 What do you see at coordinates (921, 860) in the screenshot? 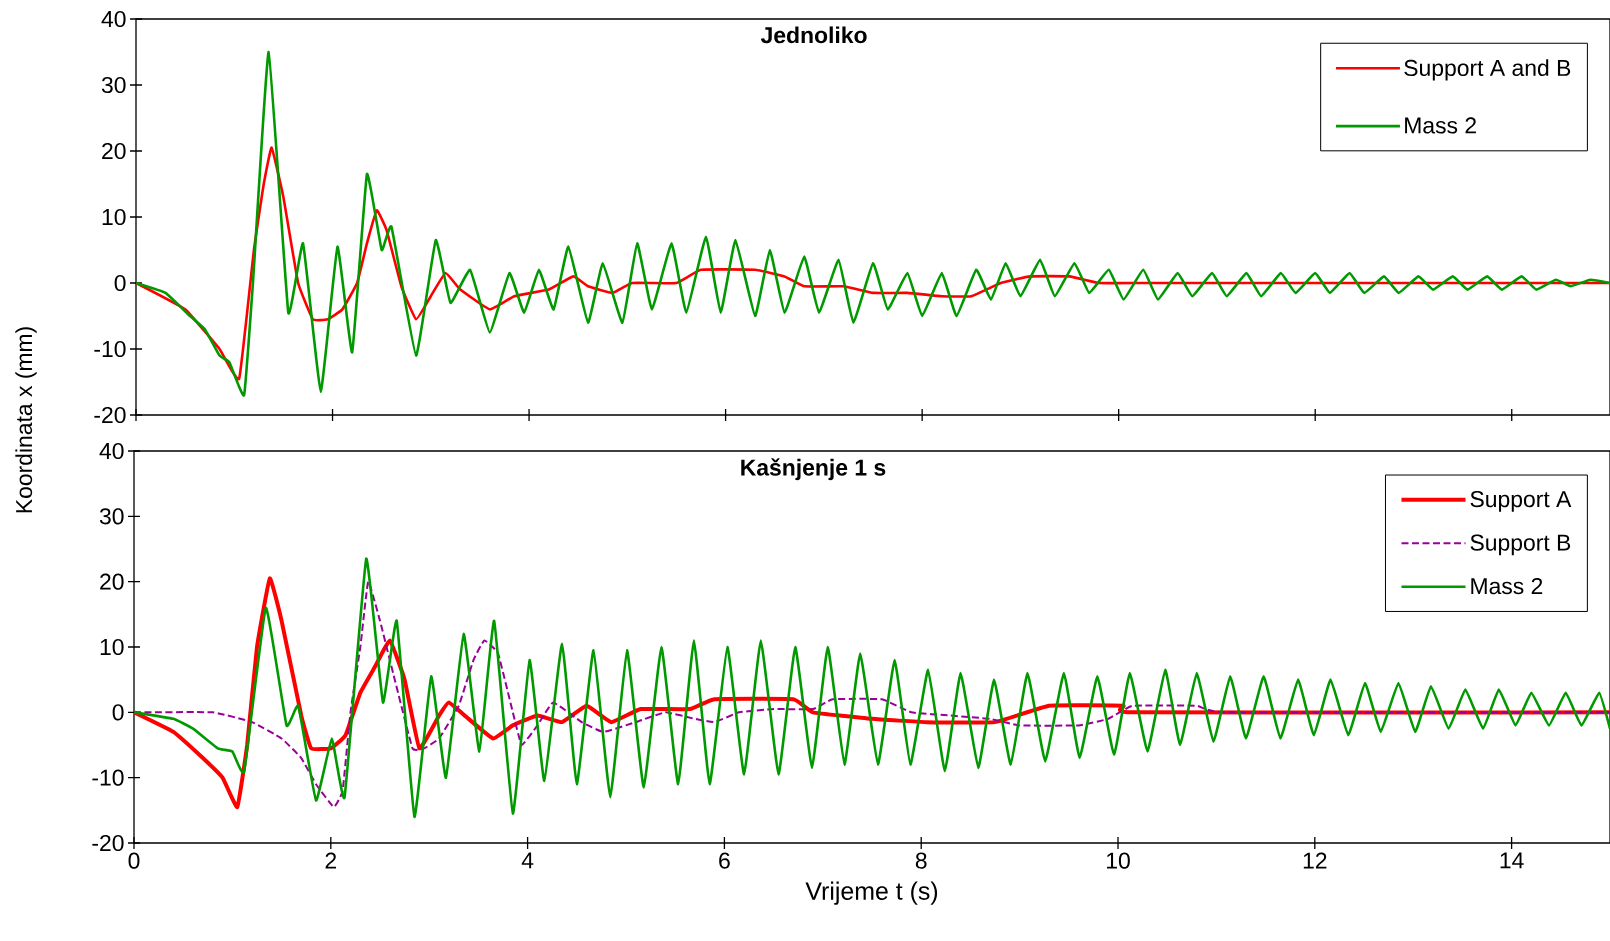
I see `x-tick-label: 8` at bounding box center [921, 860].